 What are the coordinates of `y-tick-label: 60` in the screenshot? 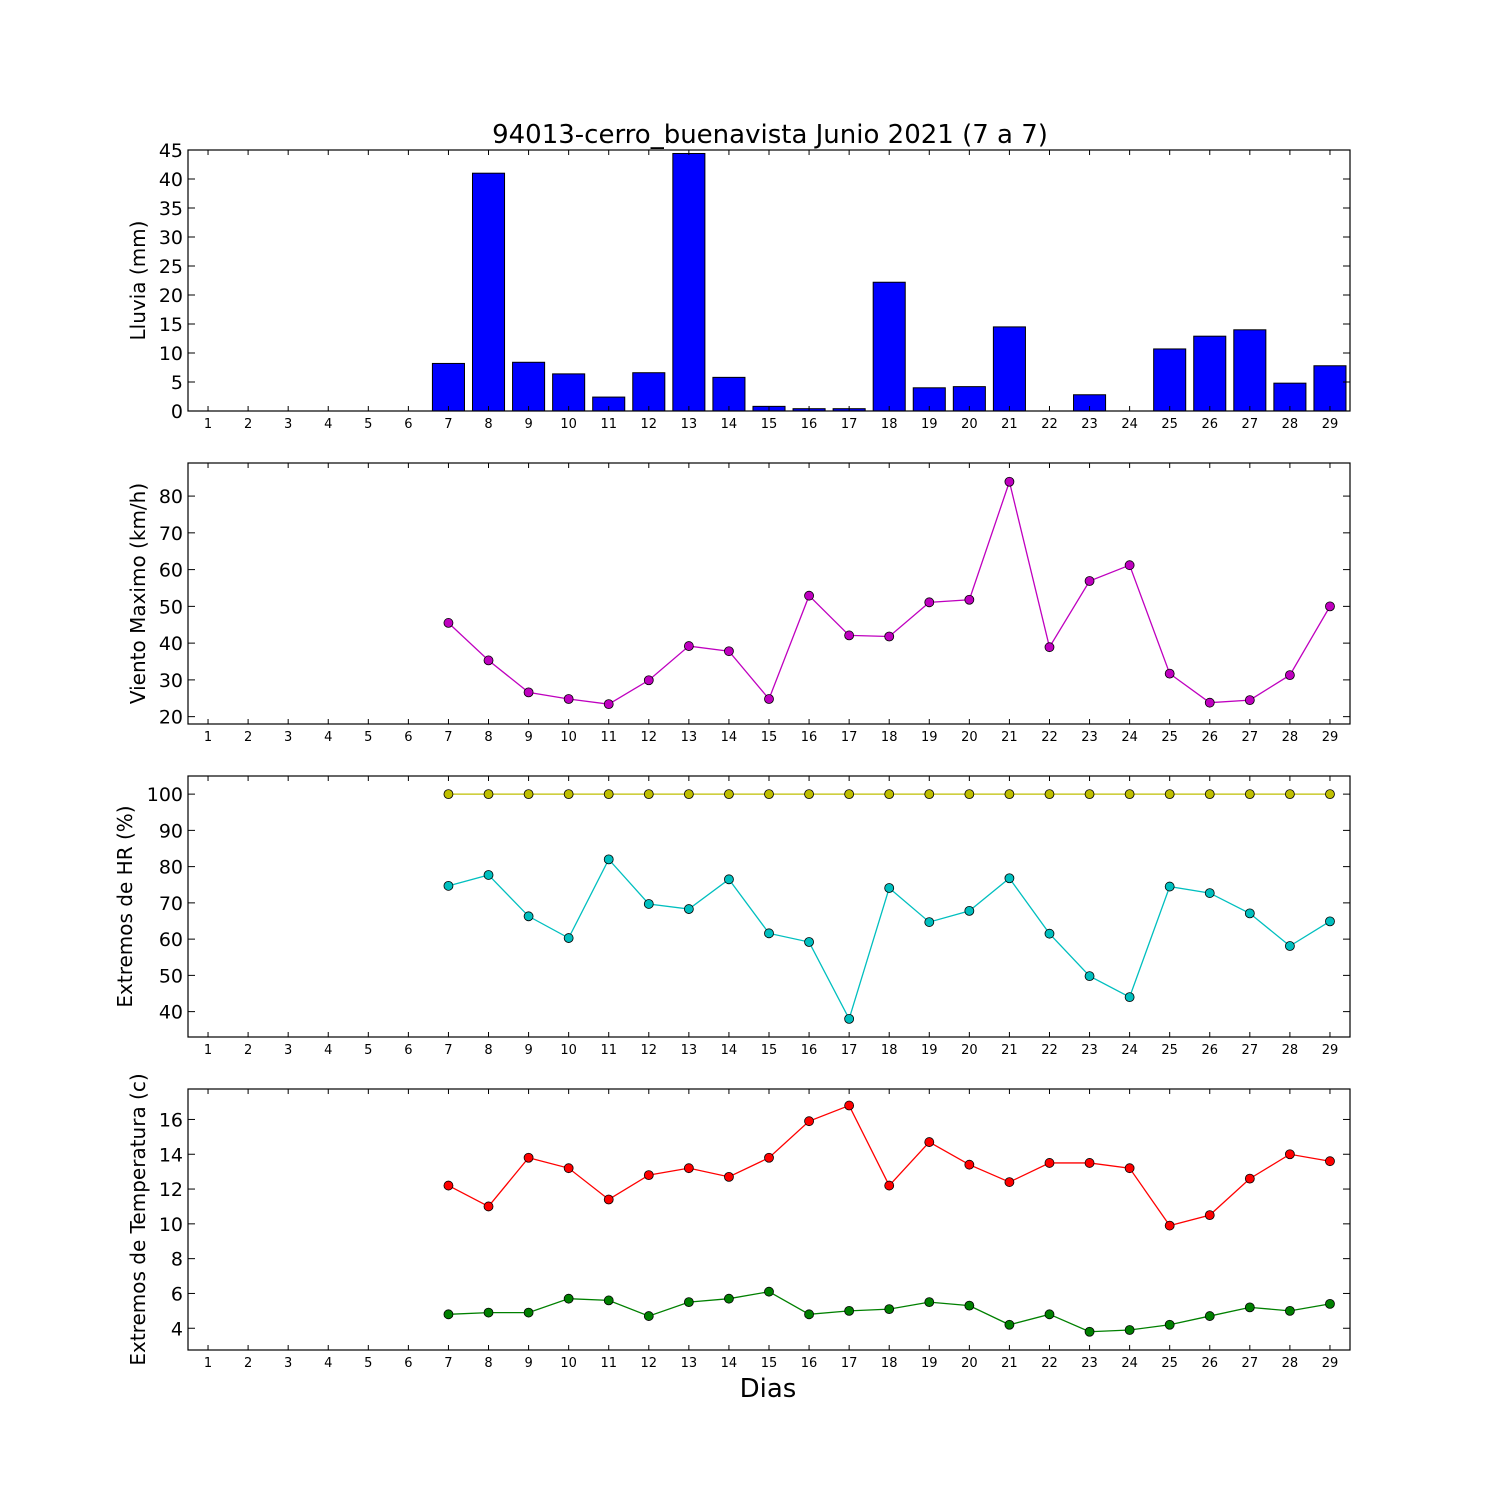 It's located at (171, 571).